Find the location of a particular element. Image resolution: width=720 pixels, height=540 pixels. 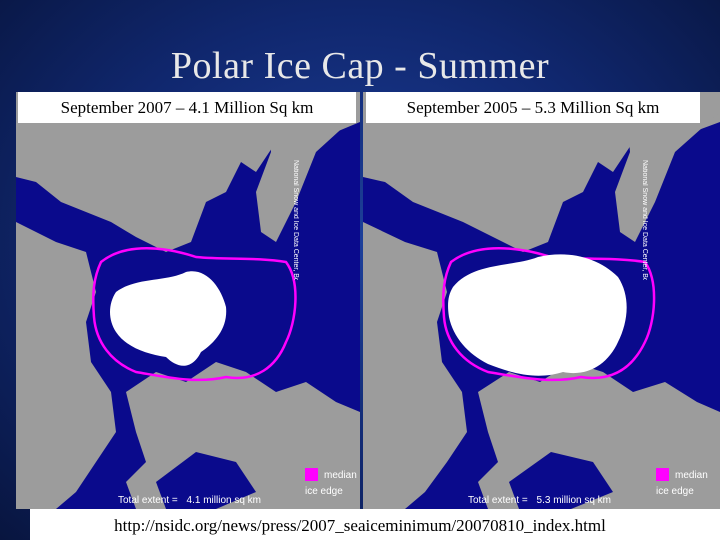

slide-title: Polar Ice Cap - Summer is located at coordinates (360, 66).